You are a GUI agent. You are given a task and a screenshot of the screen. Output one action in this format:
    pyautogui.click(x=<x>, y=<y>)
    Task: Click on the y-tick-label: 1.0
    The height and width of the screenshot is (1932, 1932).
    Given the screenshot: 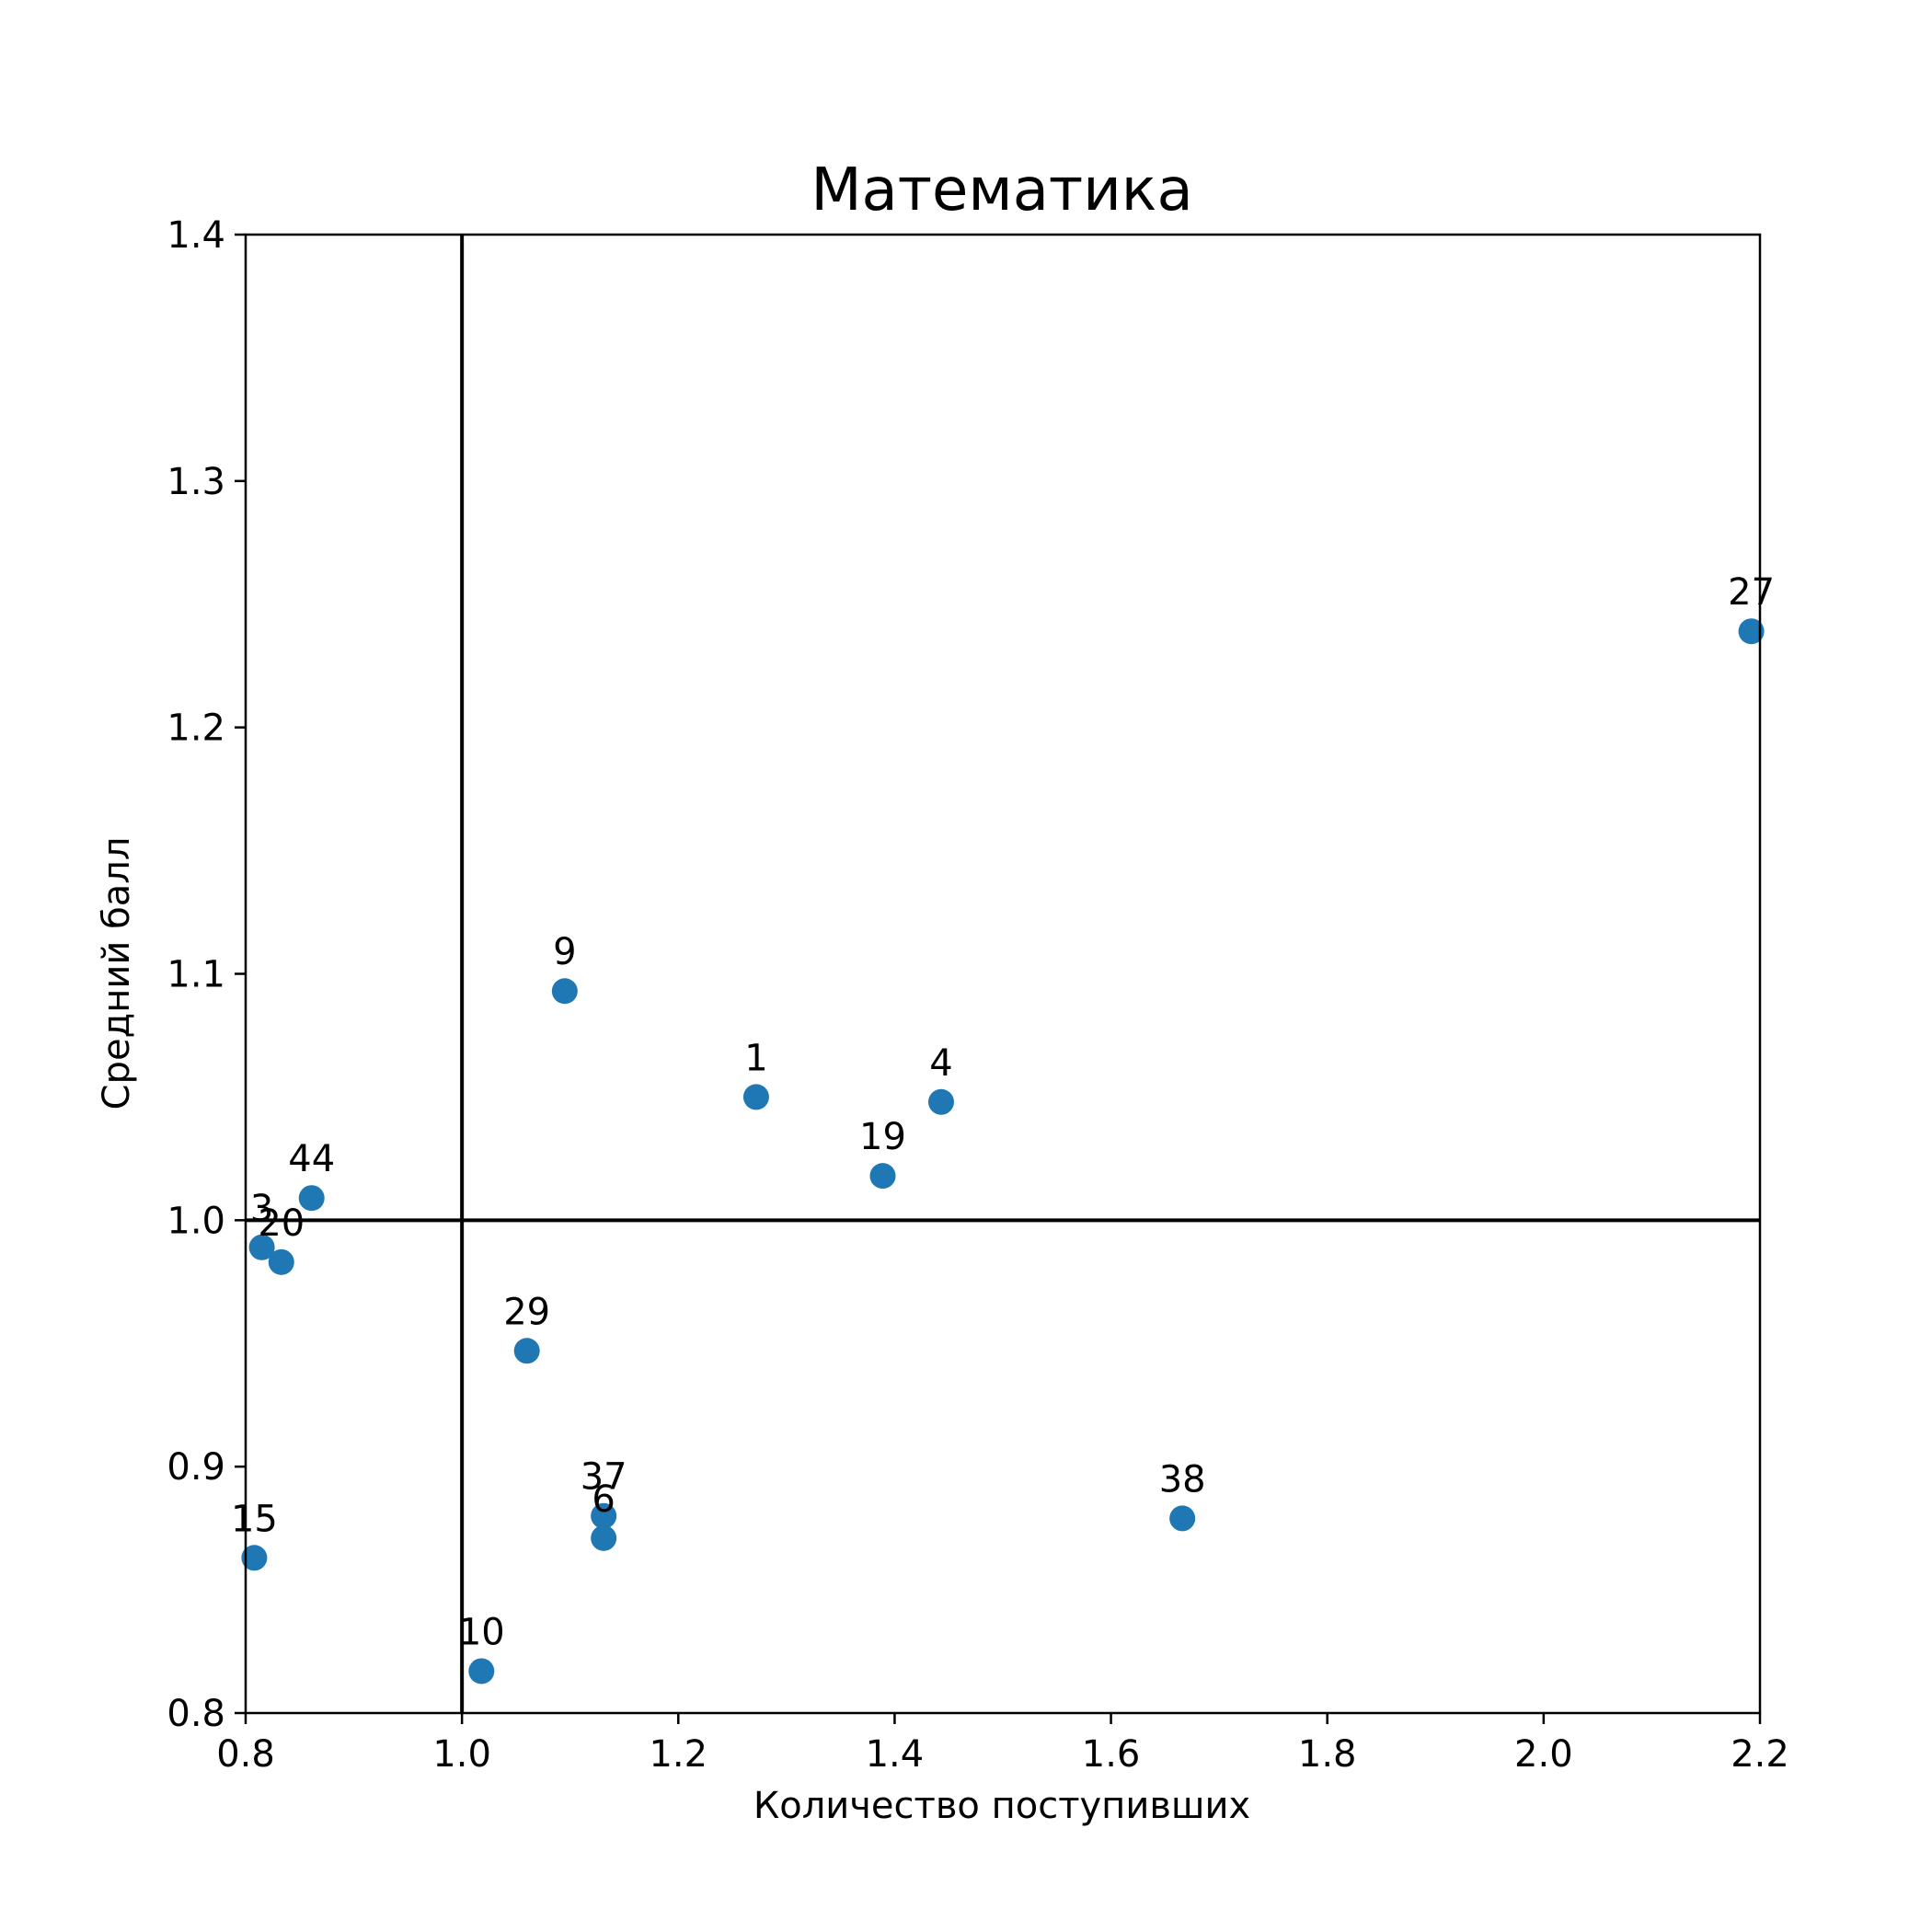 What is the action you would take?
    pyautogui.click(x=196, y=1221)
    